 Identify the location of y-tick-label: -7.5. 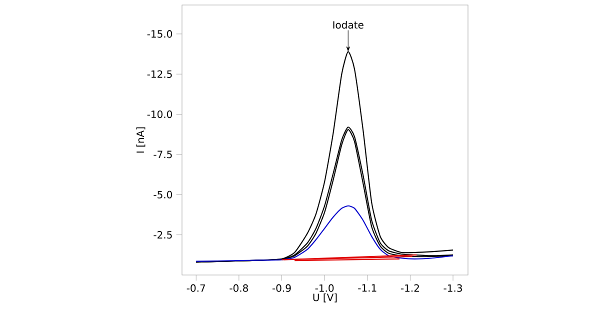
(163, 154).